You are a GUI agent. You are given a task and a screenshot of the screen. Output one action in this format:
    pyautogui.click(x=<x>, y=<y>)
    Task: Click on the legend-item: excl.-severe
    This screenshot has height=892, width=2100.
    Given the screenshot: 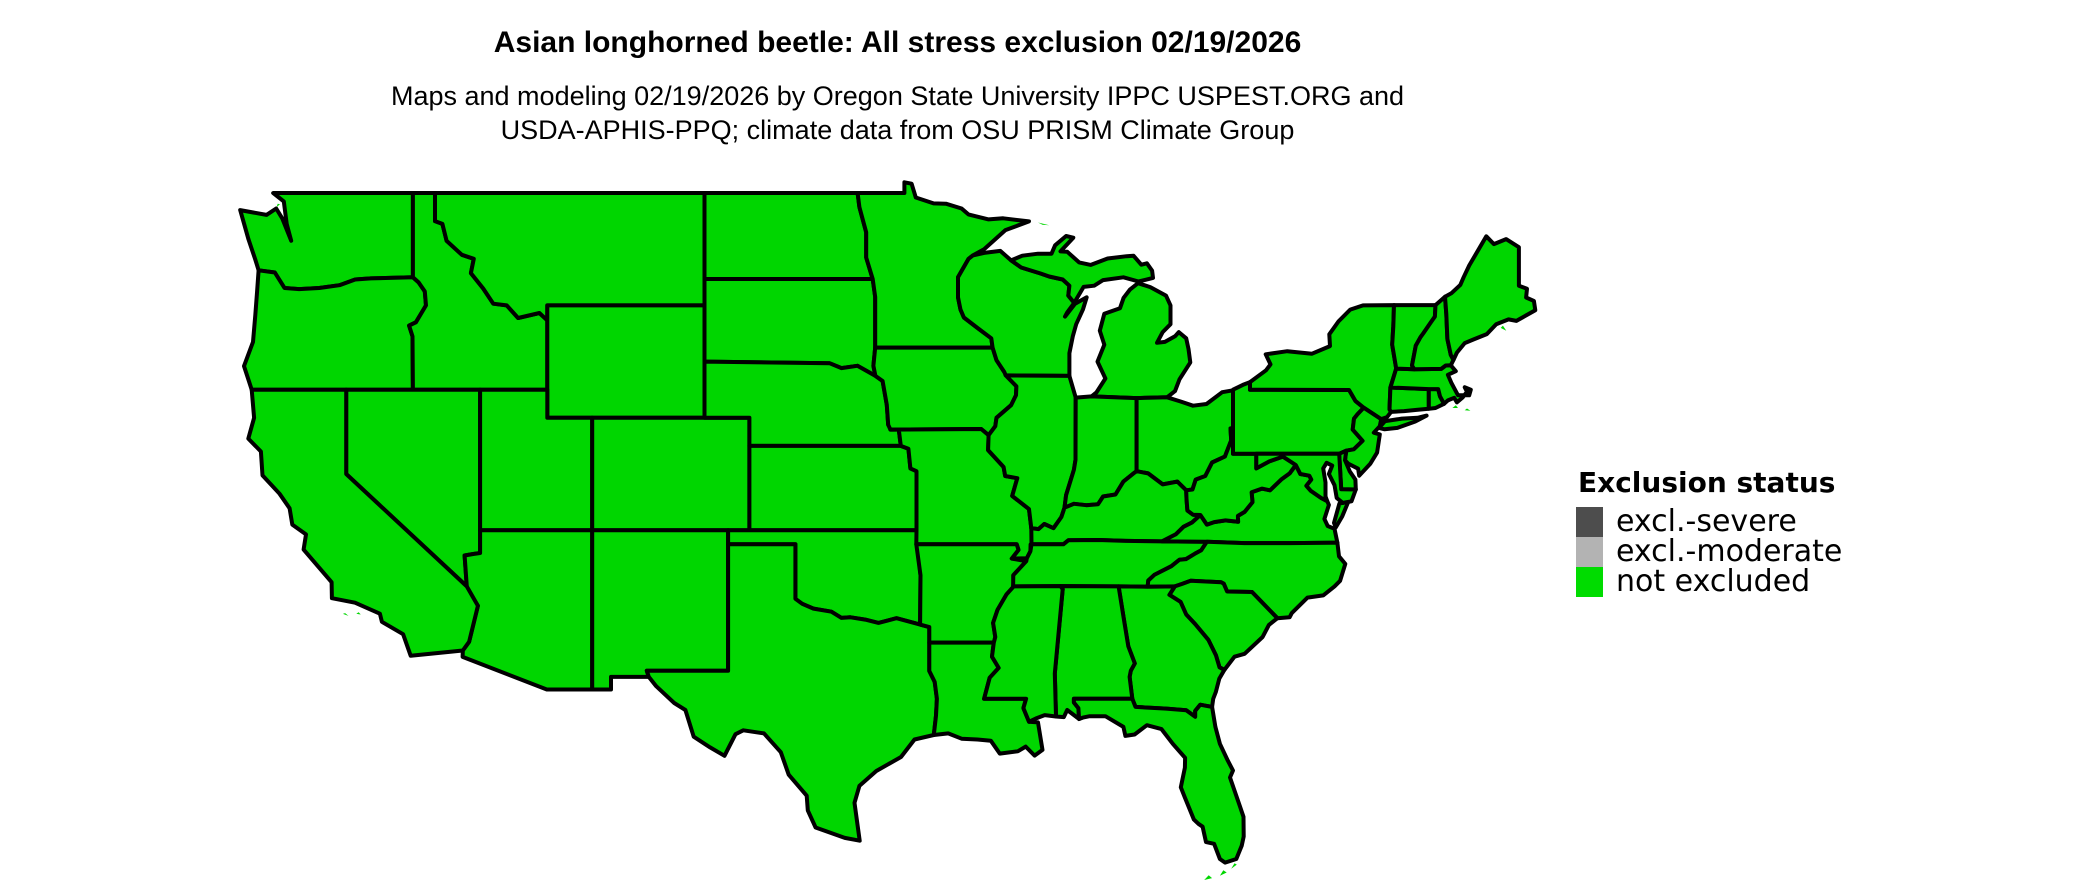 What is the action you would take?
    pyautogui.click(x=1709, y=522)
    